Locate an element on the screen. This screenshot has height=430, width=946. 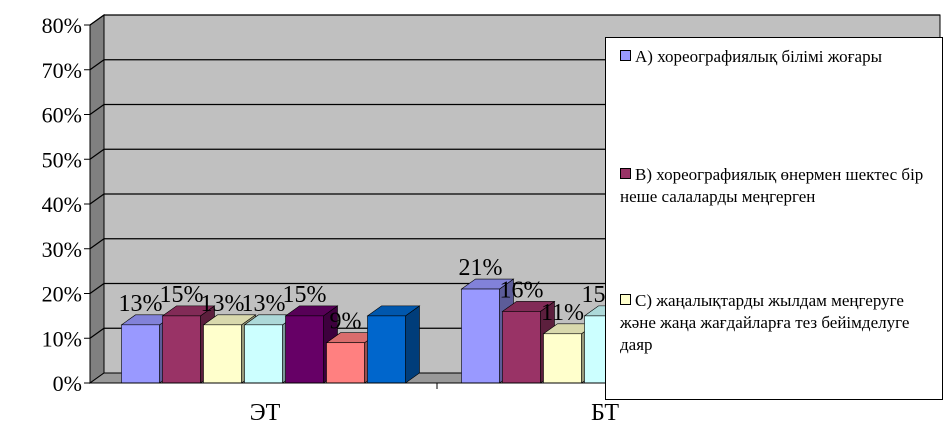
y-tick-label: 40% is located at coordinates (62, 204).